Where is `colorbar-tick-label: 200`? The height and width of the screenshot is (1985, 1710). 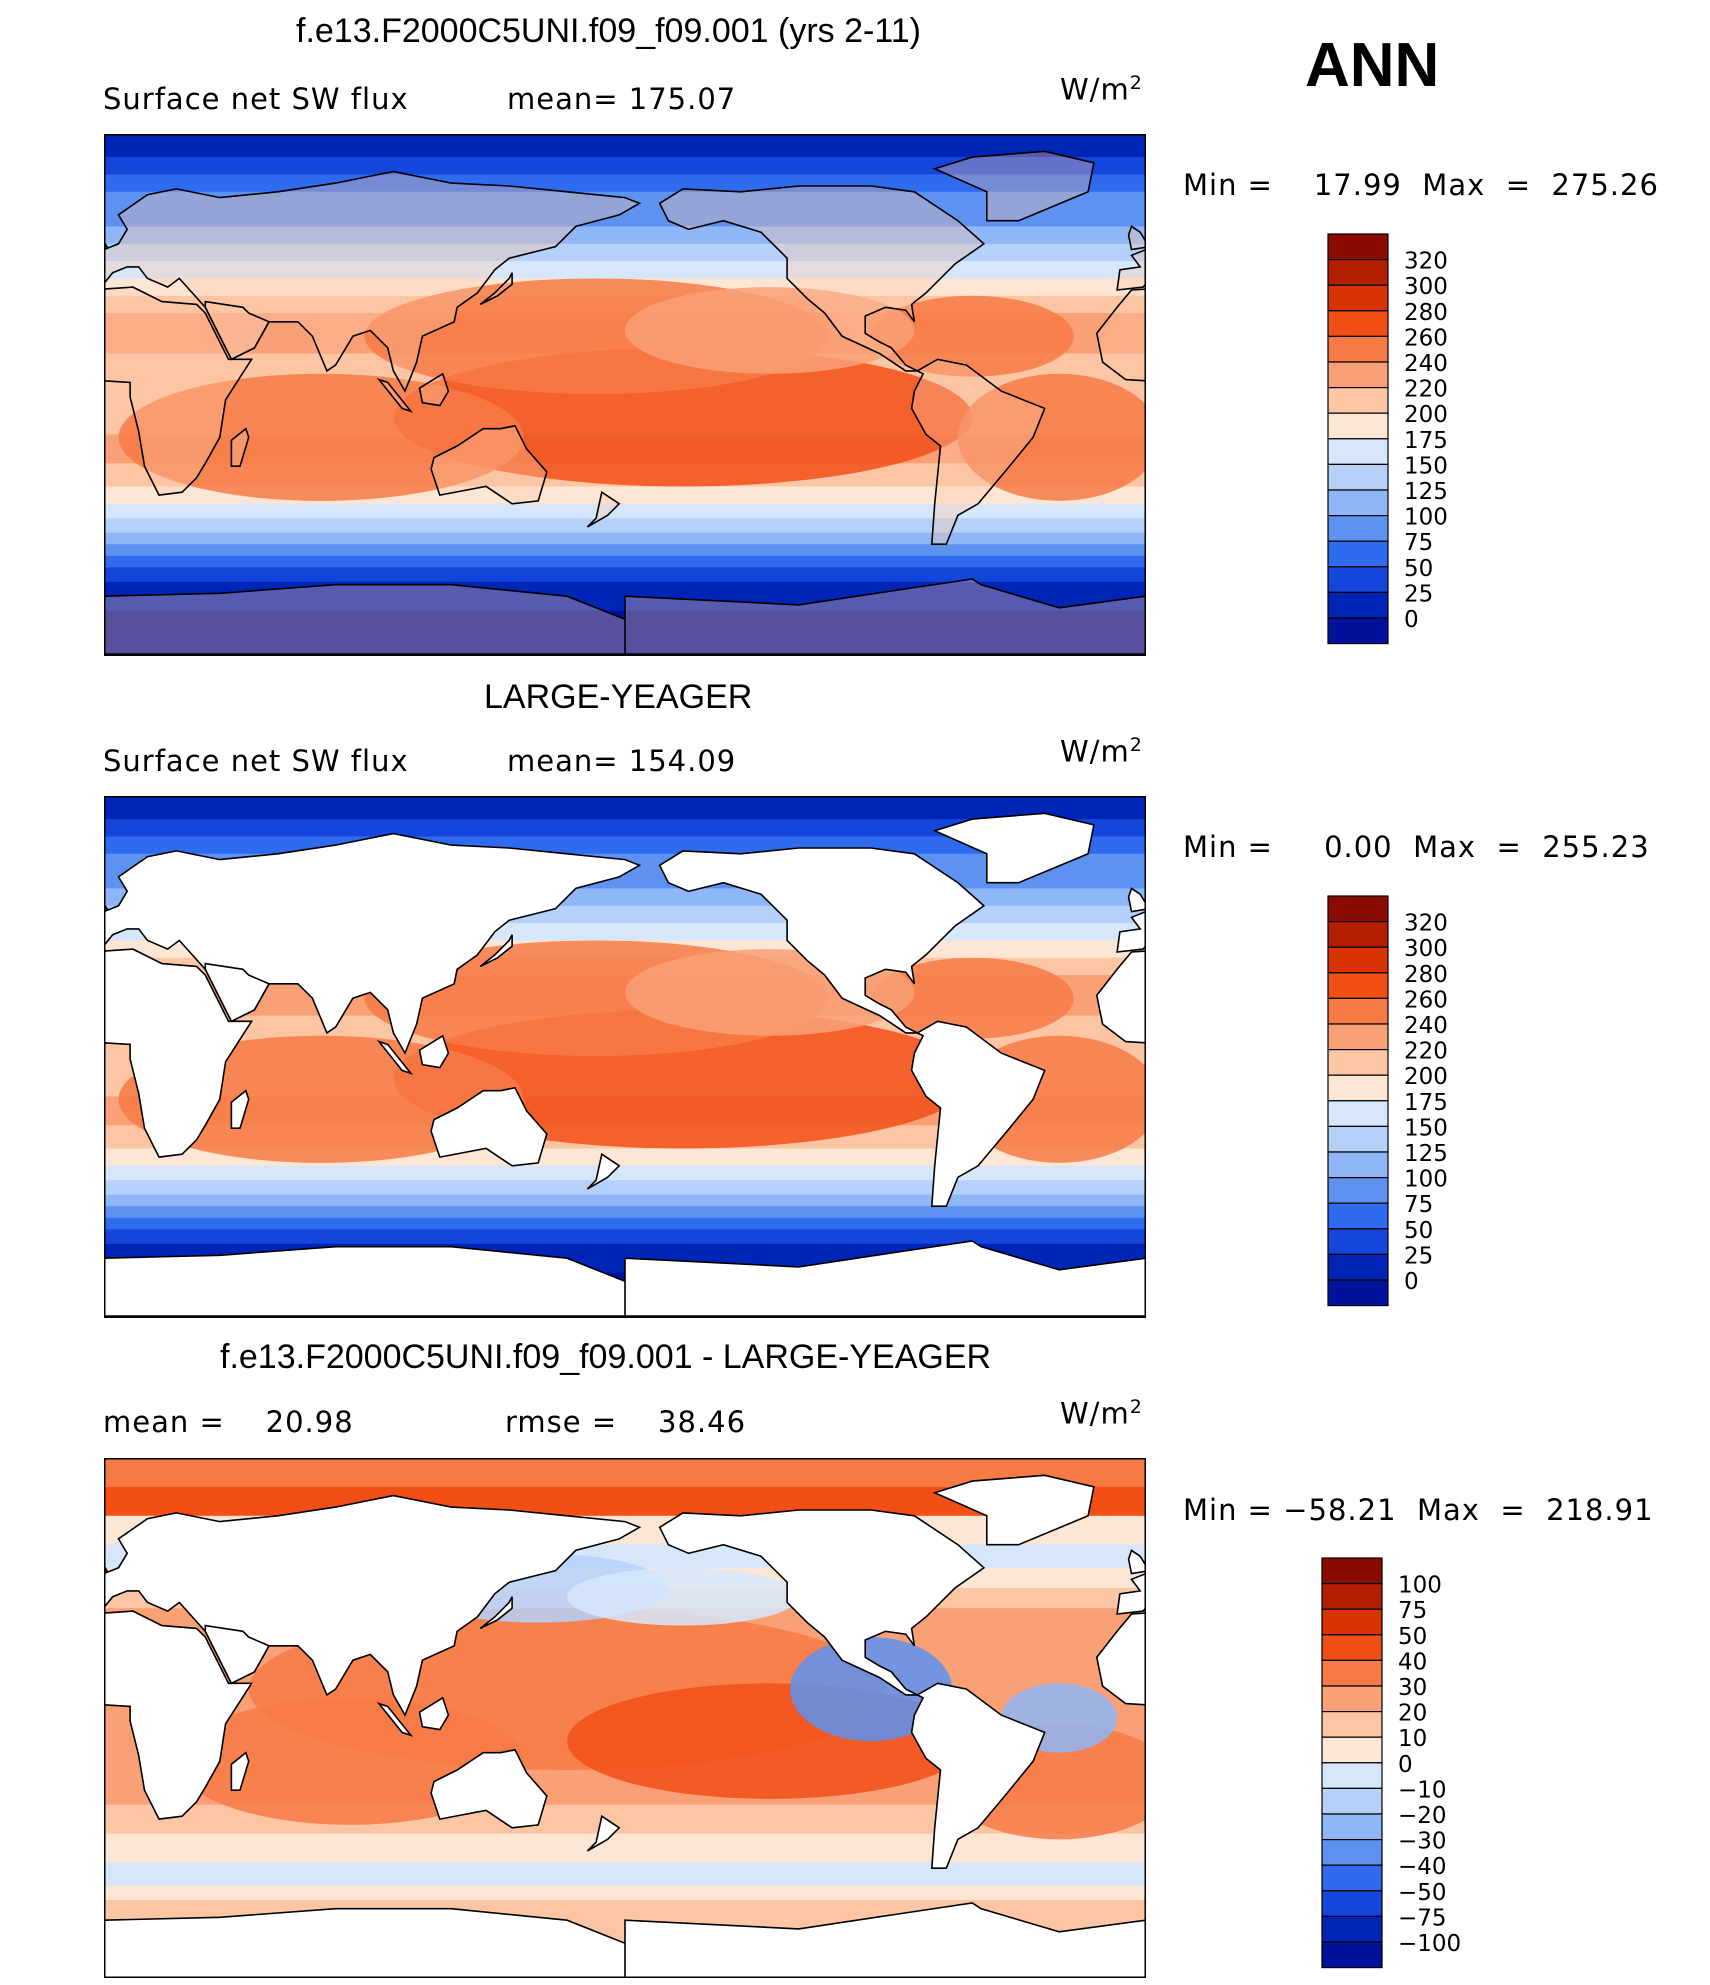
colorbar-tick-label: 200 is located at coordinates (1426, 1077).